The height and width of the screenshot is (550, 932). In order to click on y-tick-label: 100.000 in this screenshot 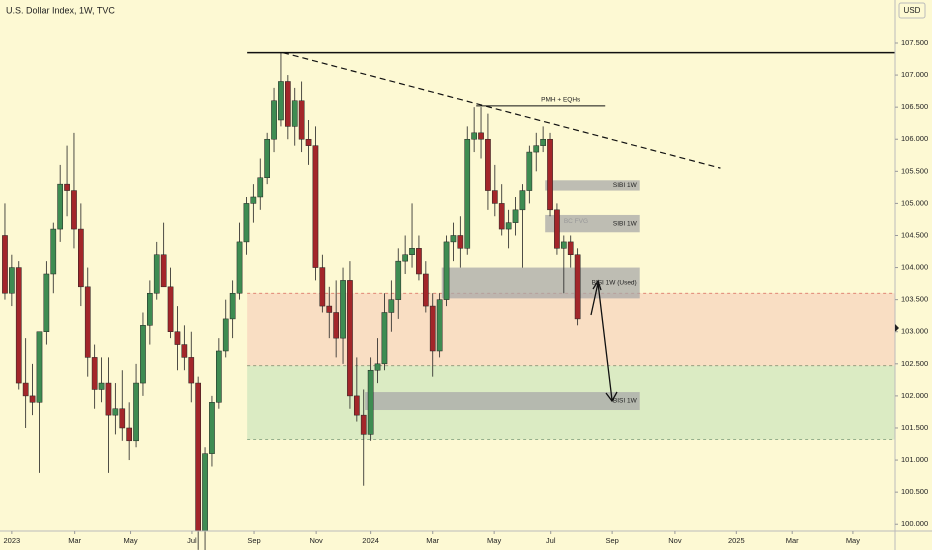, I will do `click(914, 523)`.